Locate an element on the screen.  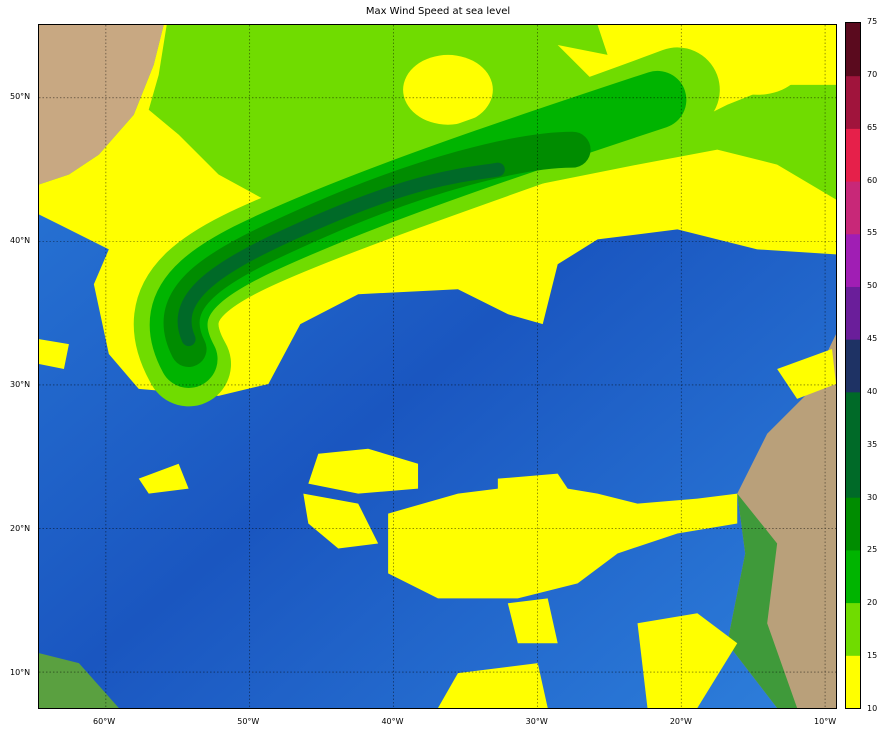
lat-tick-label: 30°N is located at coordinates (20, 384).